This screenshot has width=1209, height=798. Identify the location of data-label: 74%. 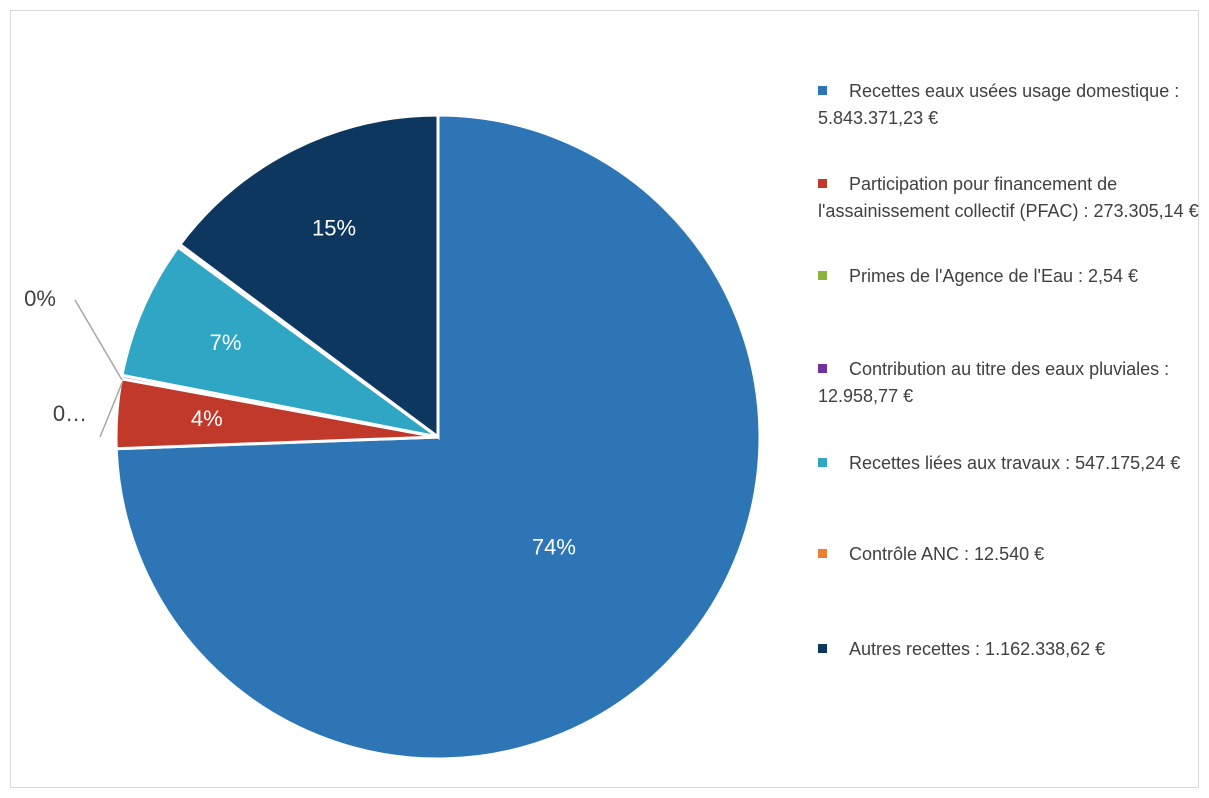
(554, 547).